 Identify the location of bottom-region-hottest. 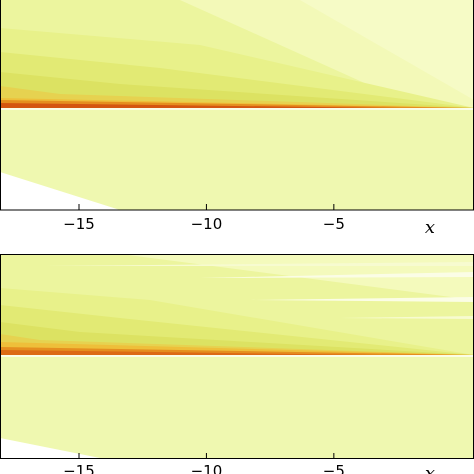
(190, 352).